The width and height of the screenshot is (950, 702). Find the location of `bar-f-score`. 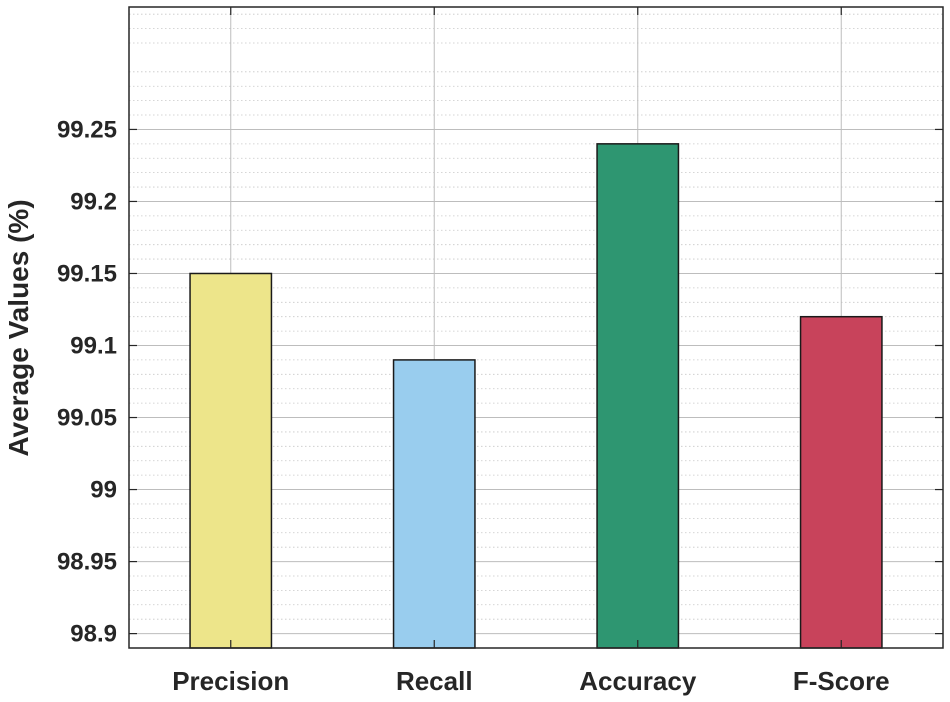

bar-f-score is located at coordinates (841, 482).